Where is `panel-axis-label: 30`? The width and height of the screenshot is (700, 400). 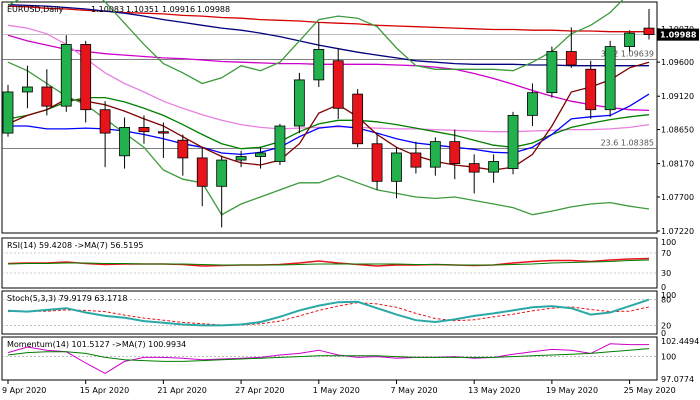 panel-axis-label: 30 is located at coordinates (666, 273).